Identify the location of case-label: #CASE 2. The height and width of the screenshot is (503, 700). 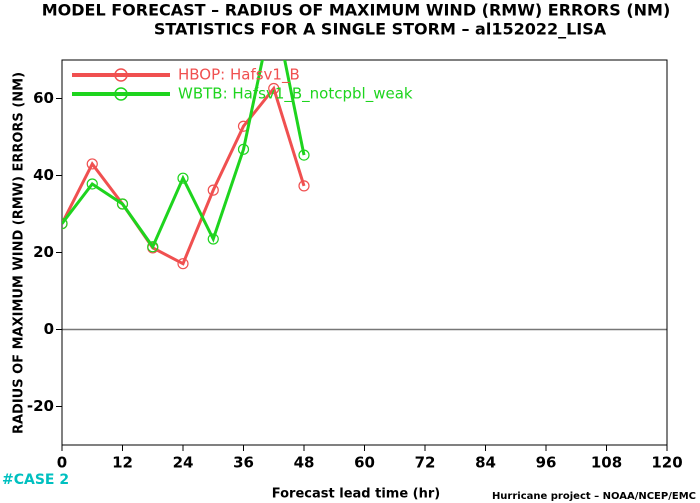
(35, 480).